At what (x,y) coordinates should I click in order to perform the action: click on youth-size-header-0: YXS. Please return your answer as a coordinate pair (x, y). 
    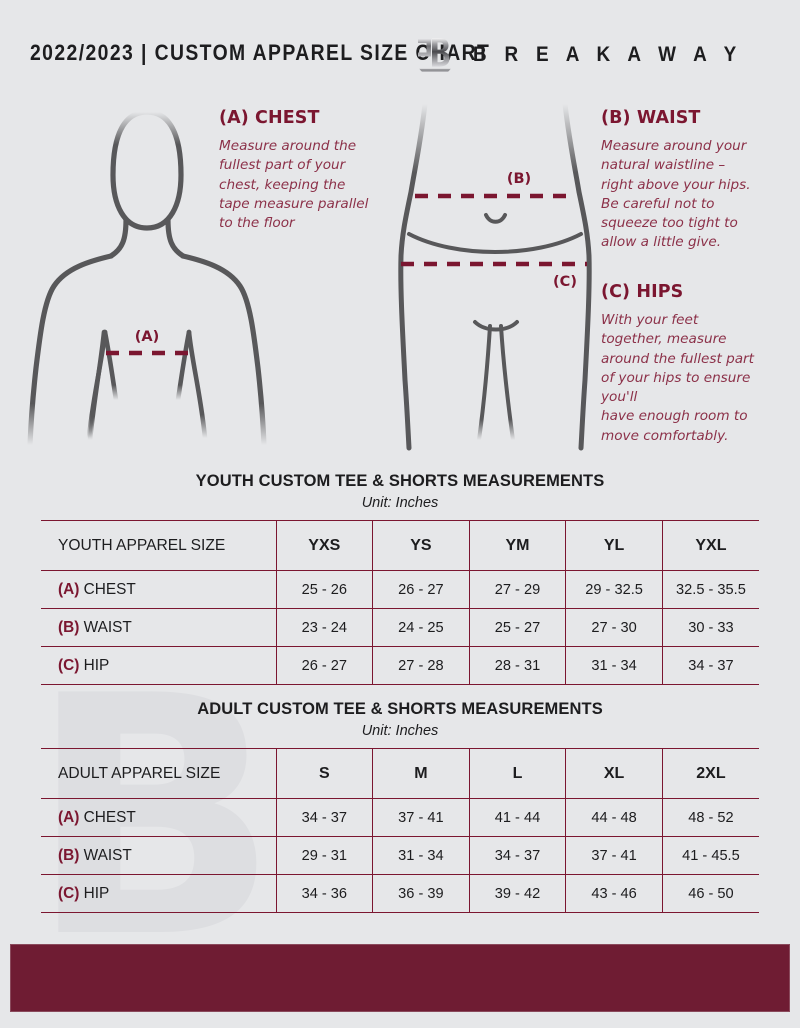
    Looking at the image, I should click on (325, 545).